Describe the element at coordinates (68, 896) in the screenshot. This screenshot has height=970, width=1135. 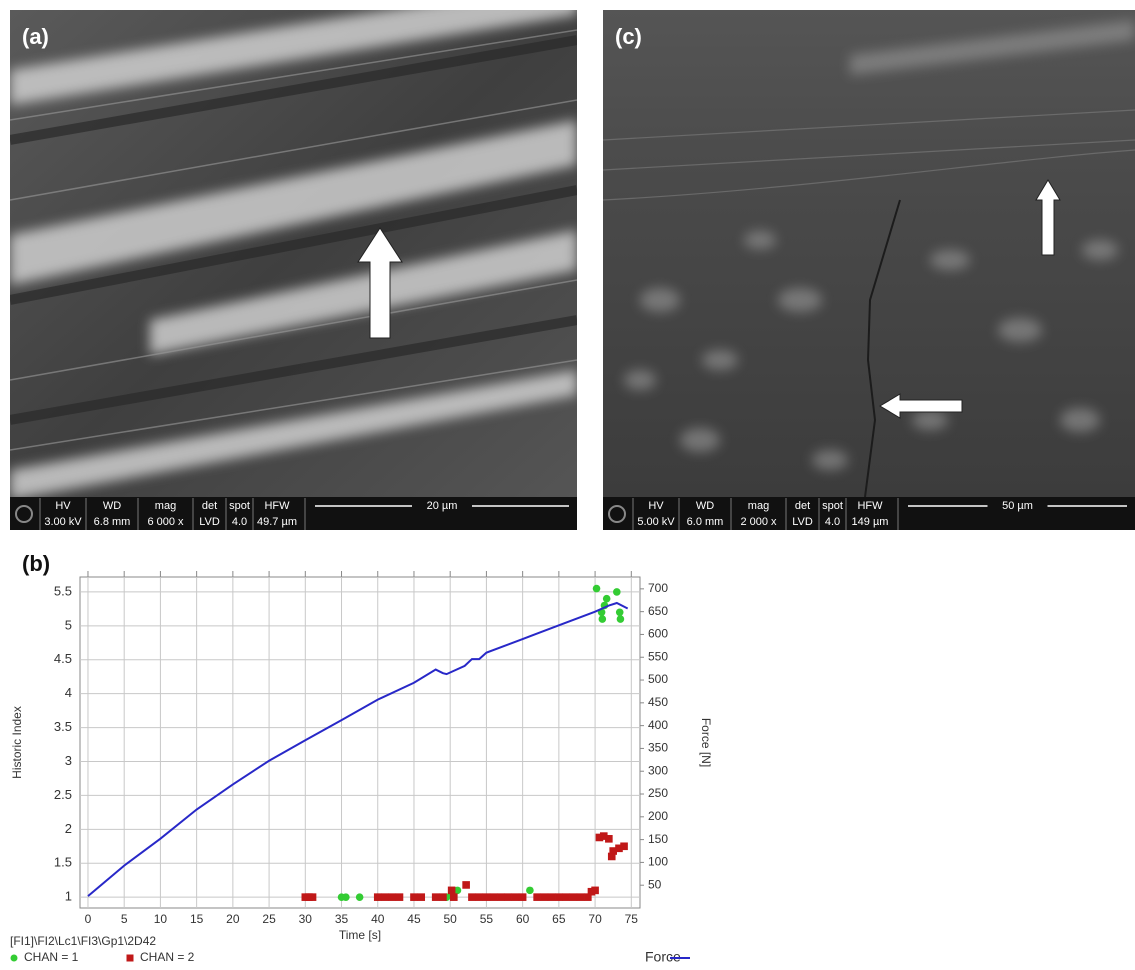
I see `y-tick-label: 1` at that location.